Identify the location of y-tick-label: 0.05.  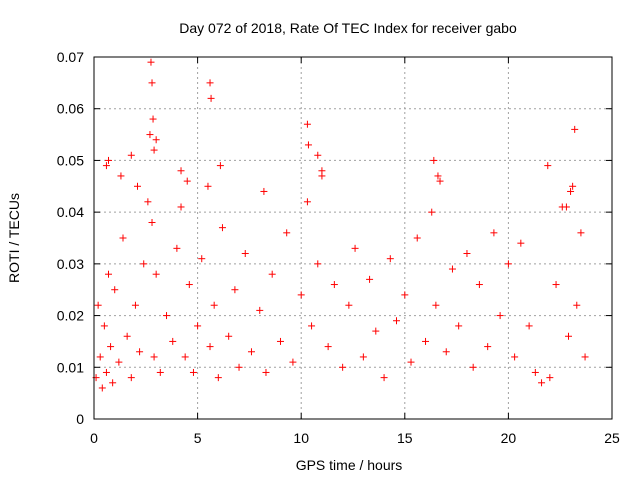
(70, 160).